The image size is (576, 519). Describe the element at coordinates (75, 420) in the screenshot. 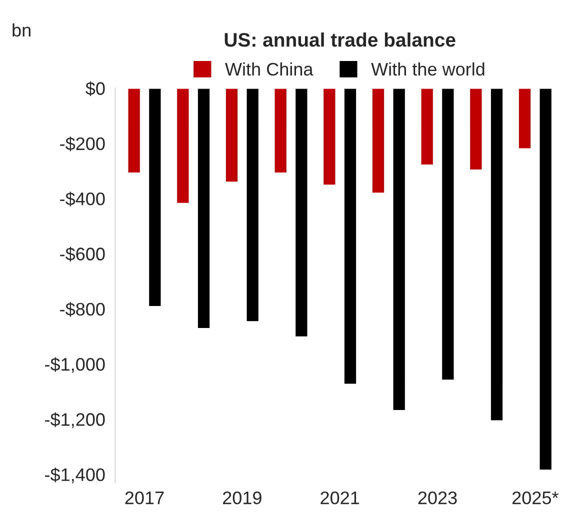

I see `y-tick-label: -$1,200` at that location.